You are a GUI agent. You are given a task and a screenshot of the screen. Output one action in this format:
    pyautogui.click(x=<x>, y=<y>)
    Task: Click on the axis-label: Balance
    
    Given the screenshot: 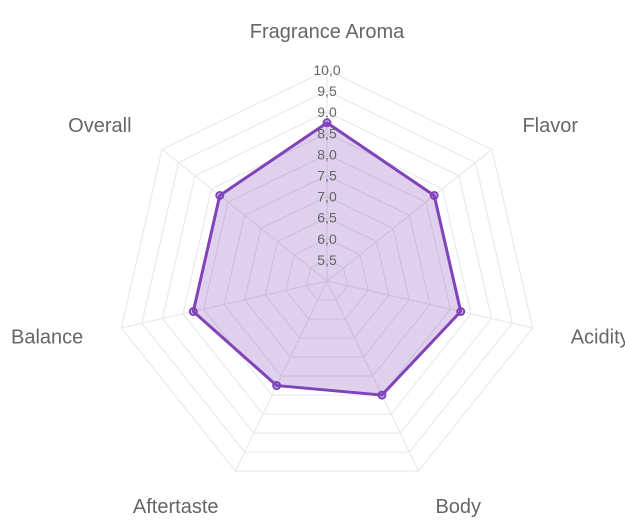 What is the action you would take?
    pyautogui.click(x=47, y=338)
    